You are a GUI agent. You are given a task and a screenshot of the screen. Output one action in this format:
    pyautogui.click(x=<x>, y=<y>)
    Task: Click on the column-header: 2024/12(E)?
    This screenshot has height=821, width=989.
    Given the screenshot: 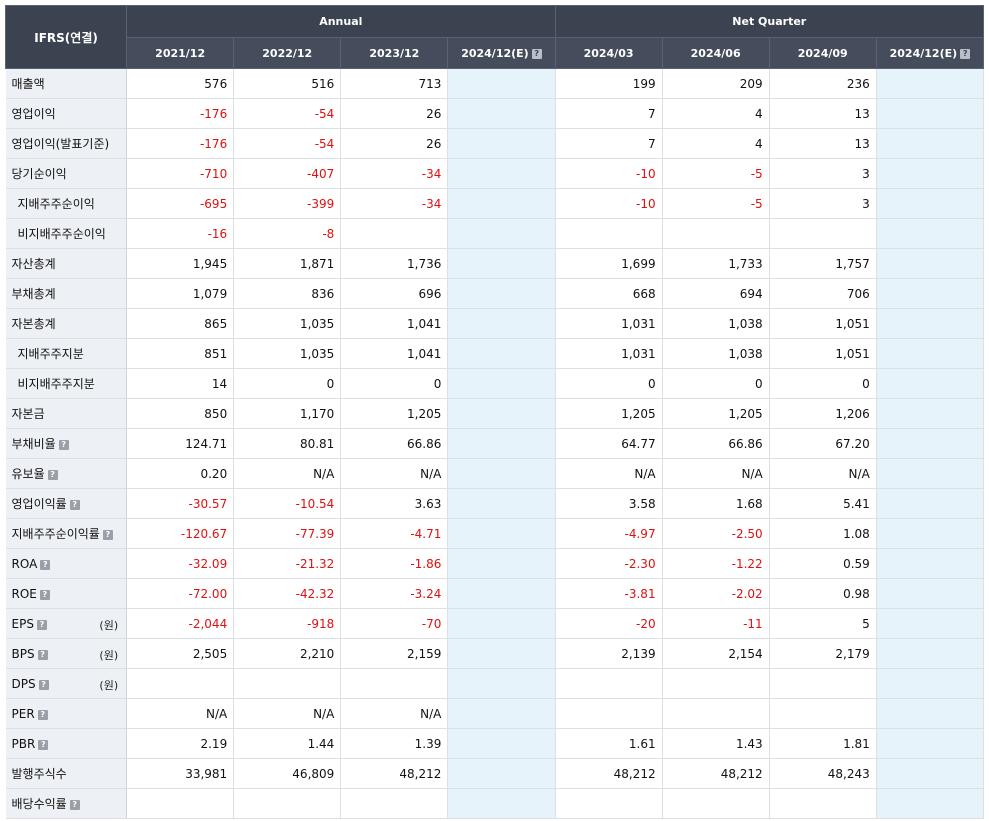 What is the action you would take?
    pyautogui.click(x=930, y=53)
    